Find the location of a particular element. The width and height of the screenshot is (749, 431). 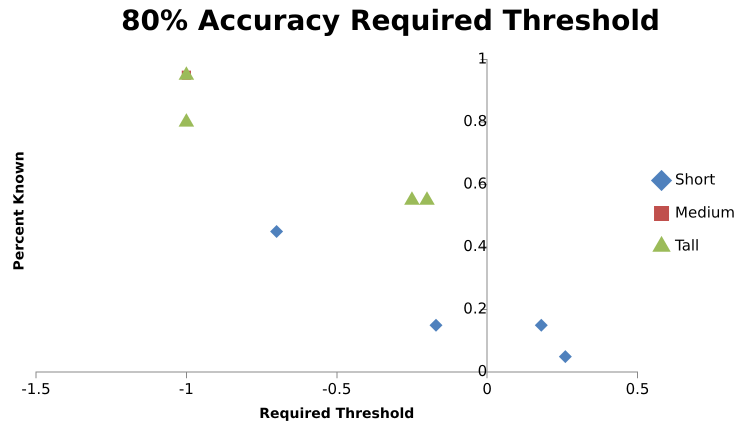

legend-label: Short is located at coordinates (695, 179).